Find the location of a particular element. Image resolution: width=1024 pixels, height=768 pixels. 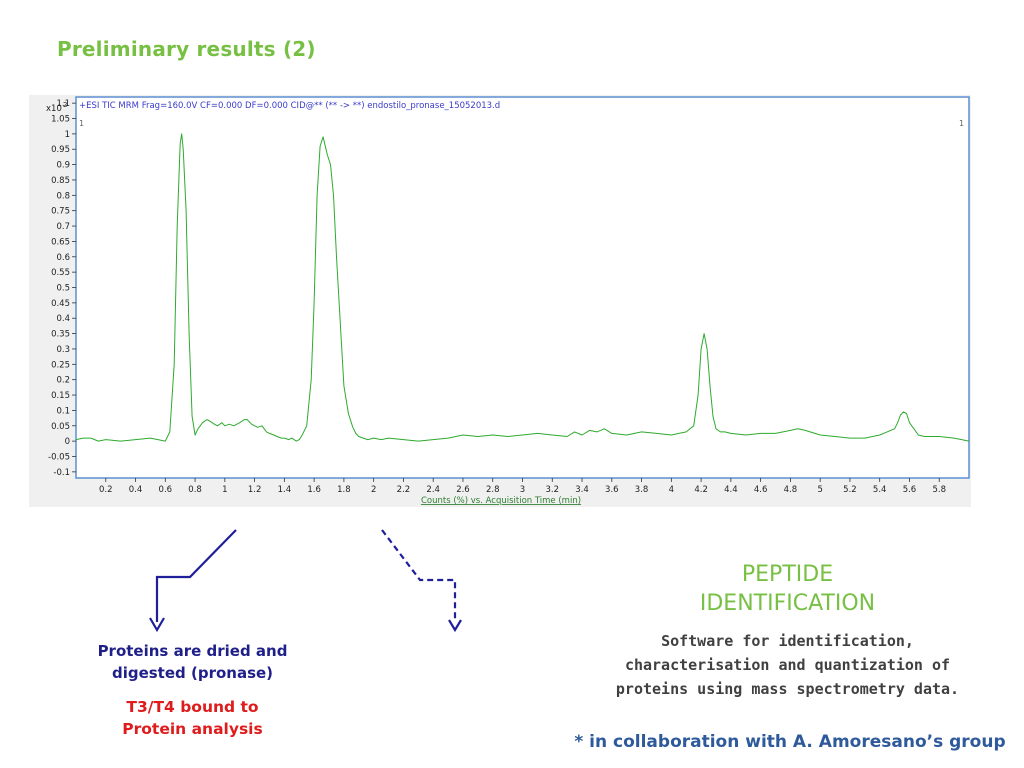

y-tick-label-9: 0.65 is located at coordinates (60, 242).